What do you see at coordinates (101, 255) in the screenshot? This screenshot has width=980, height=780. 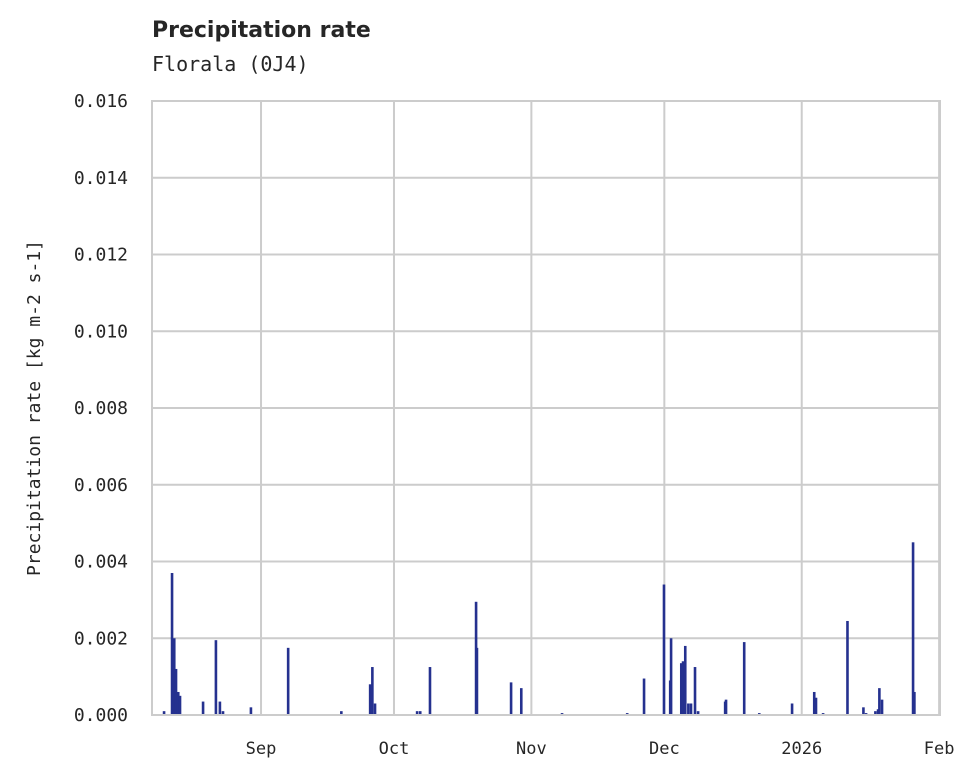 I see `y-tick-label: 0.012` at bounding box center [101, 255].